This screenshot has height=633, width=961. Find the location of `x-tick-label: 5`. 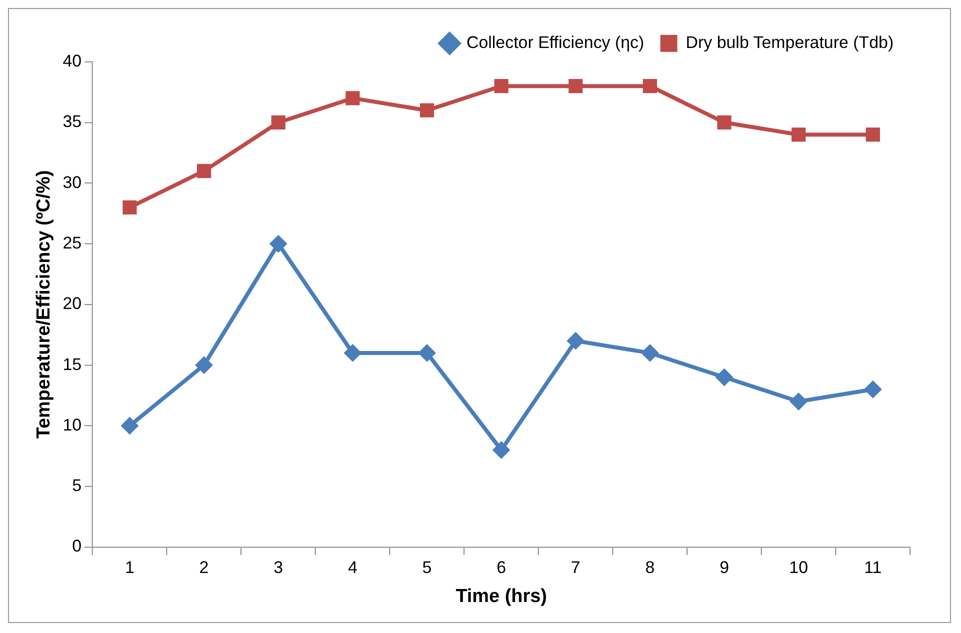

x-tick-label: 5 is located at coordinates (427, 567).